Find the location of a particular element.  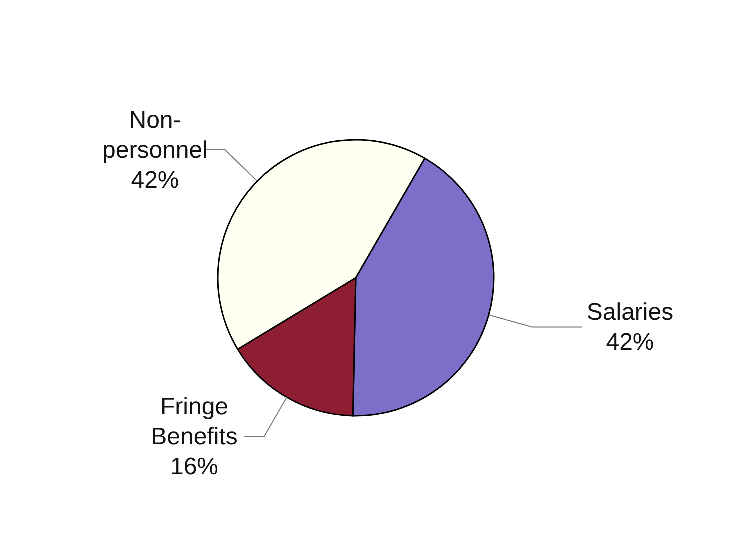

slice-label: Salaries is located at coordinates (630, 312).